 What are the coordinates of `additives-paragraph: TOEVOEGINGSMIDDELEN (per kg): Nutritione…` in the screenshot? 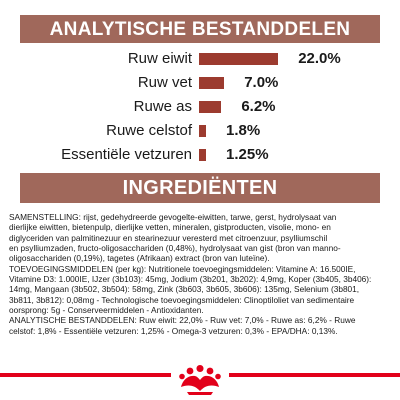 It's located at (201, 290).